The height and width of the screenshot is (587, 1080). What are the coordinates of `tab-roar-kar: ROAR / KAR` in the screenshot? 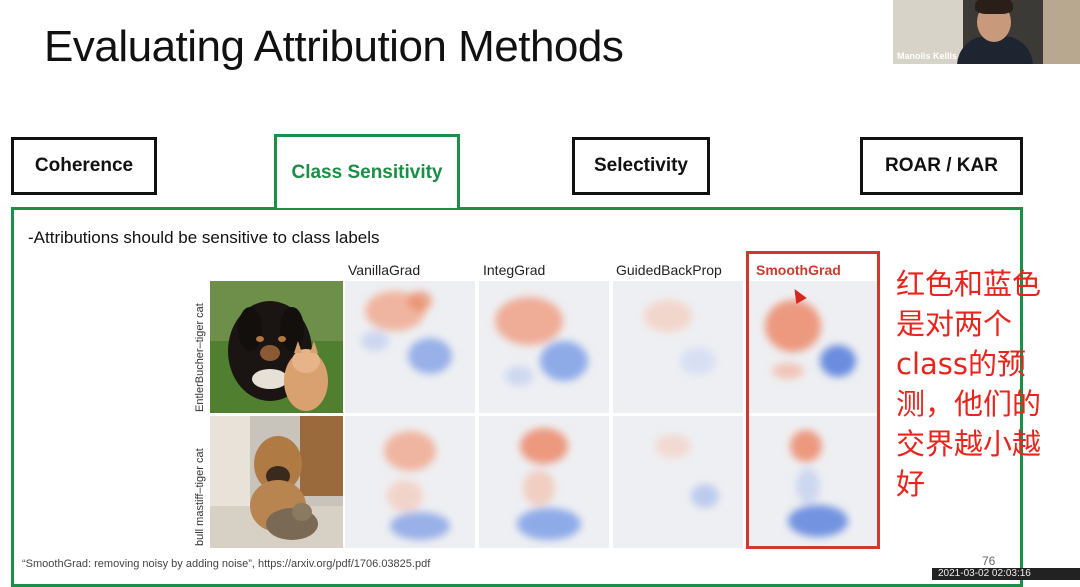 It's located at (941, 166).